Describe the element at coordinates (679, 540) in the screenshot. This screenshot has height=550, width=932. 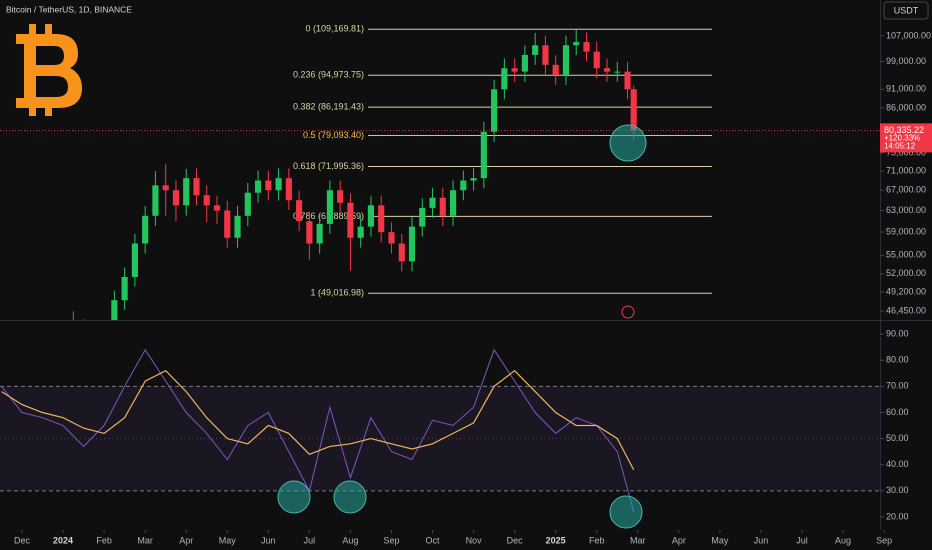
I see `x-tick-label: Apr` at that location.